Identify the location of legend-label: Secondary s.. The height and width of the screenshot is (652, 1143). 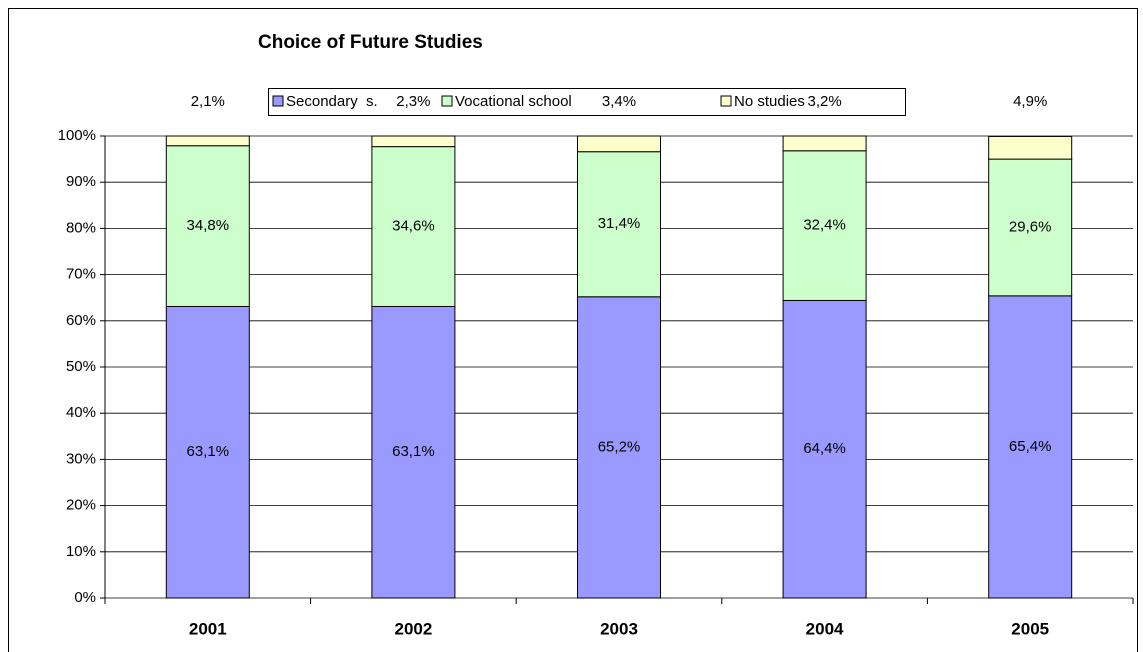
(332, 101).